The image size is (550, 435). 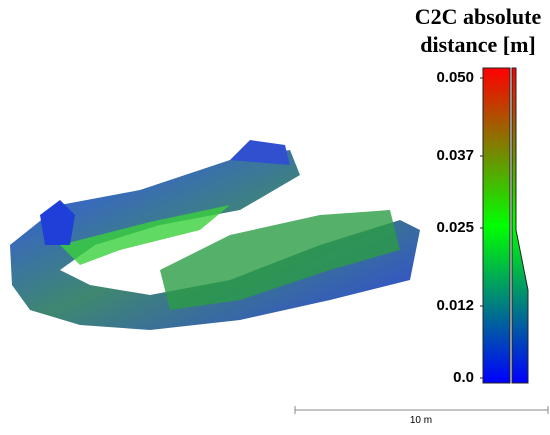 What do you see at coordinates (421, 420) in the screenshot?
I see `scale-bar-label: 10 m` at bounding box center [421, 420].